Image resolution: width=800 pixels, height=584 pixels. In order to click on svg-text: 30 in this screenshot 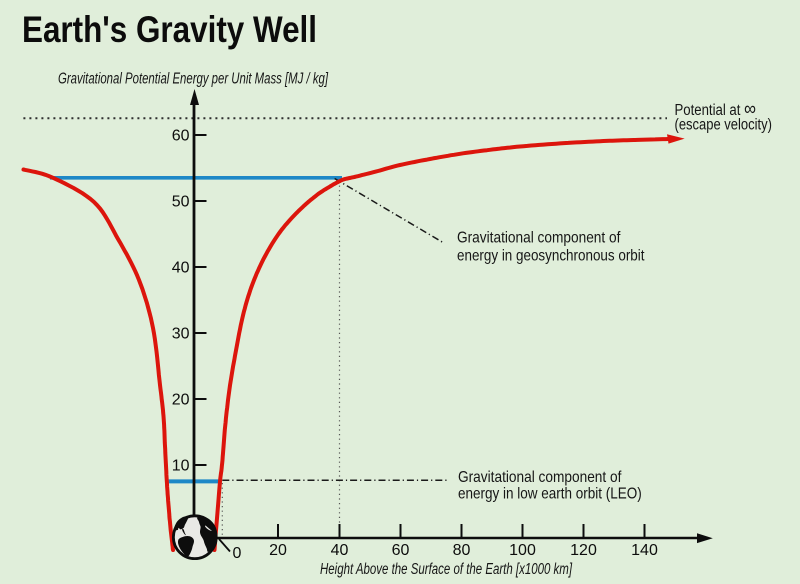, I will do `click(181, 334)`.